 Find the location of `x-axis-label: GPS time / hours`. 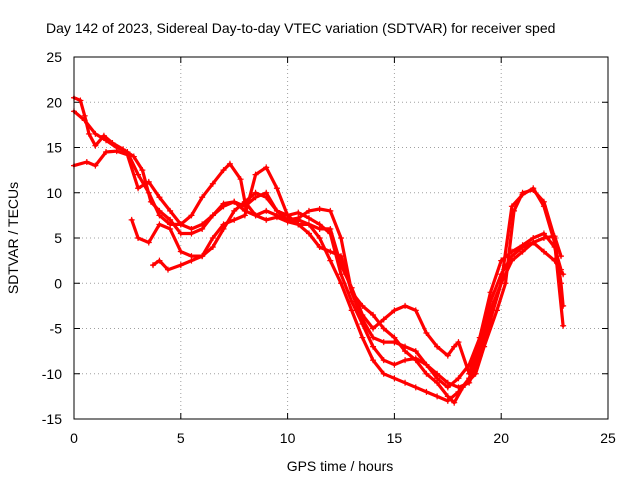

x-axis-label: GPS time / hours is located at coordinates (340, 466).